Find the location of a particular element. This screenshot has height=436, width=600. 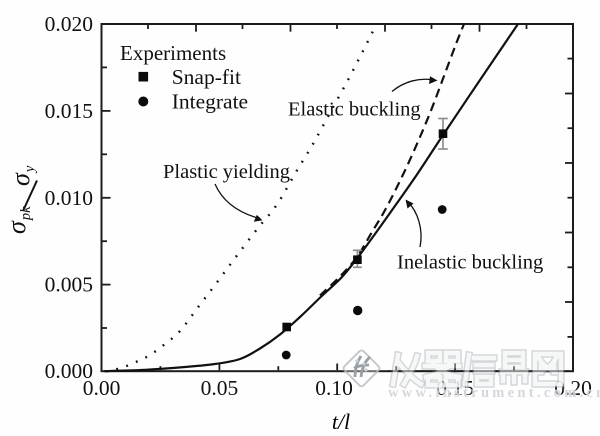

svg-text: σpk is located at coordinates (18, 220).